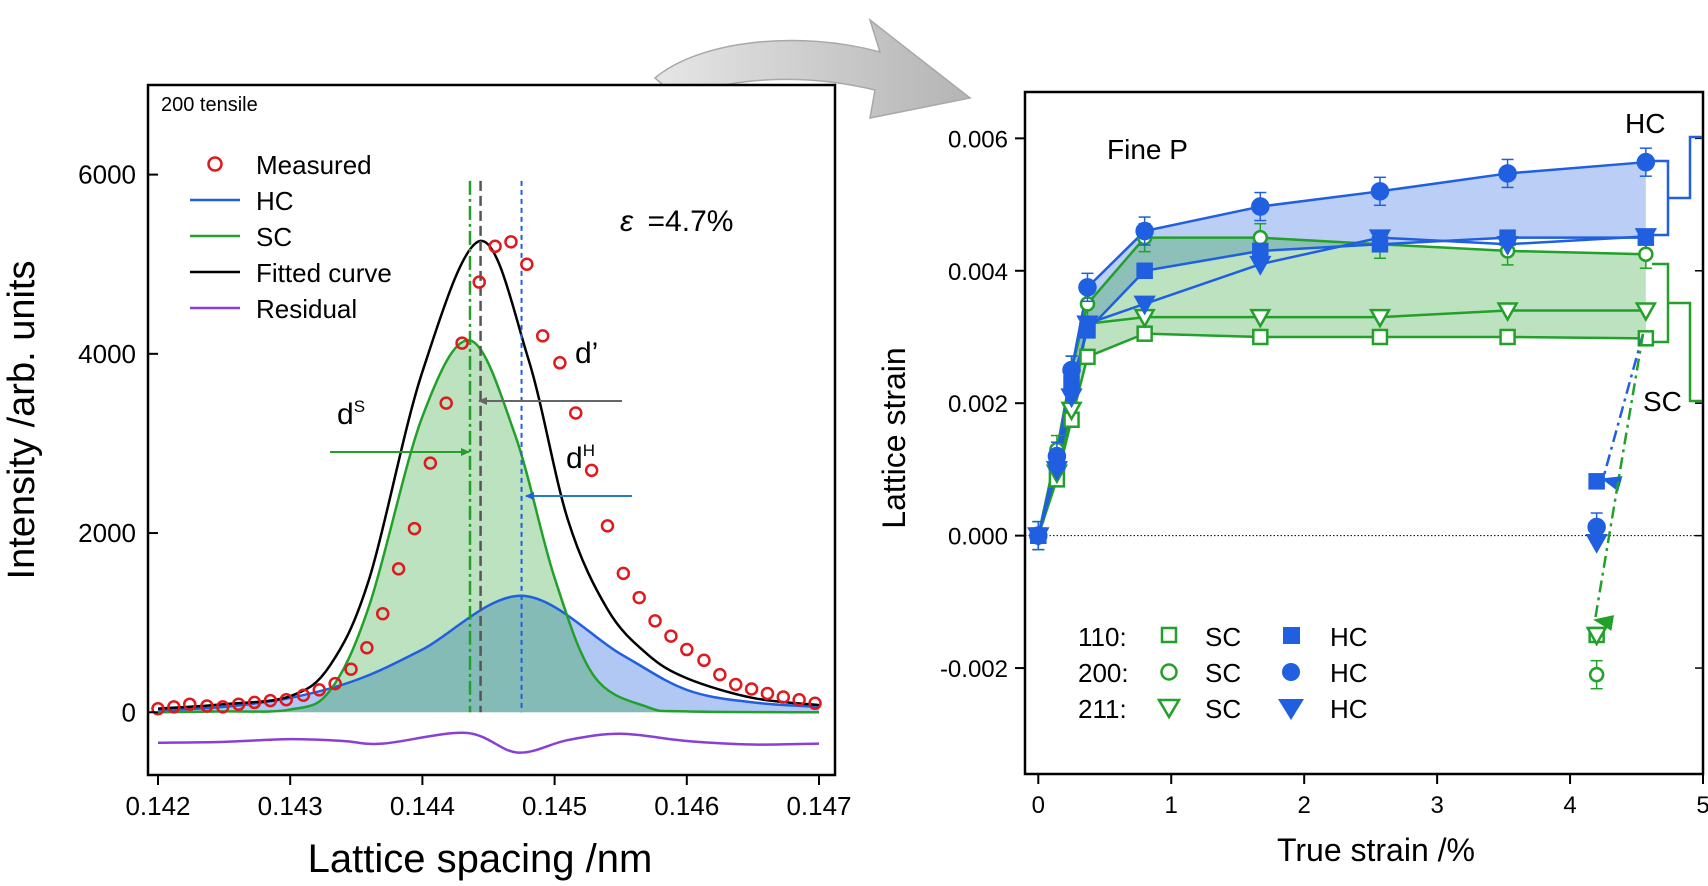 This screenshot has width=1708, height=886. What do you see at coordinates (1102, 709) in the screenshot?
I see `legend-211-plane: 211:` at bounding box center [1102, 709].